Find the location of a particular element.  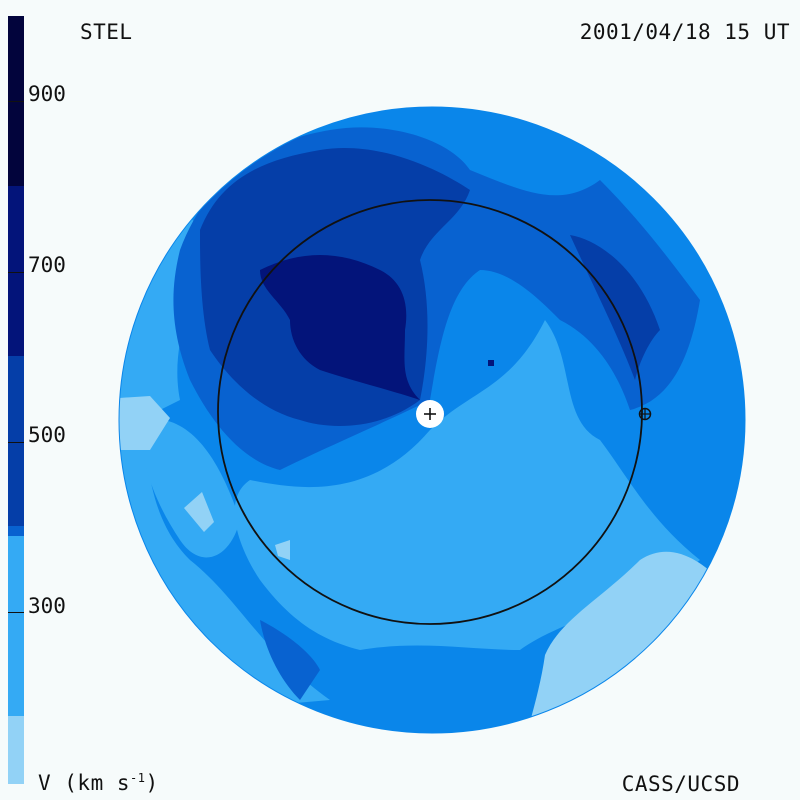

colorbar-tick-label-900: 900 is located at coordinates (47, 94).